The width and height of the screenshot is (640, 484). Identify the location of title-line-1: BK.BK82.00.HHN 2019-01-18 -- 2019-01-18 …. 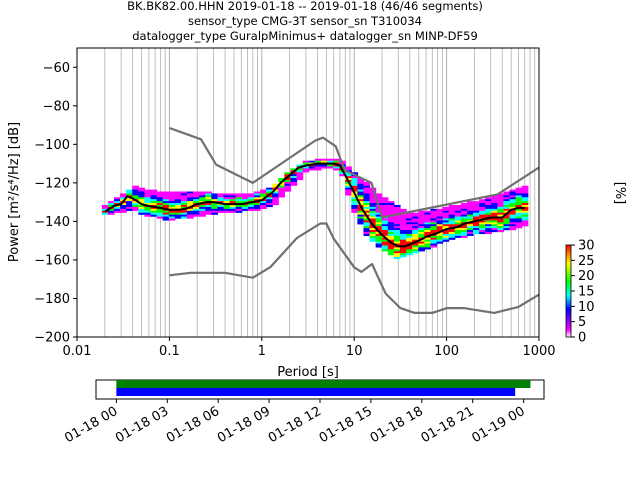
(305, 6).